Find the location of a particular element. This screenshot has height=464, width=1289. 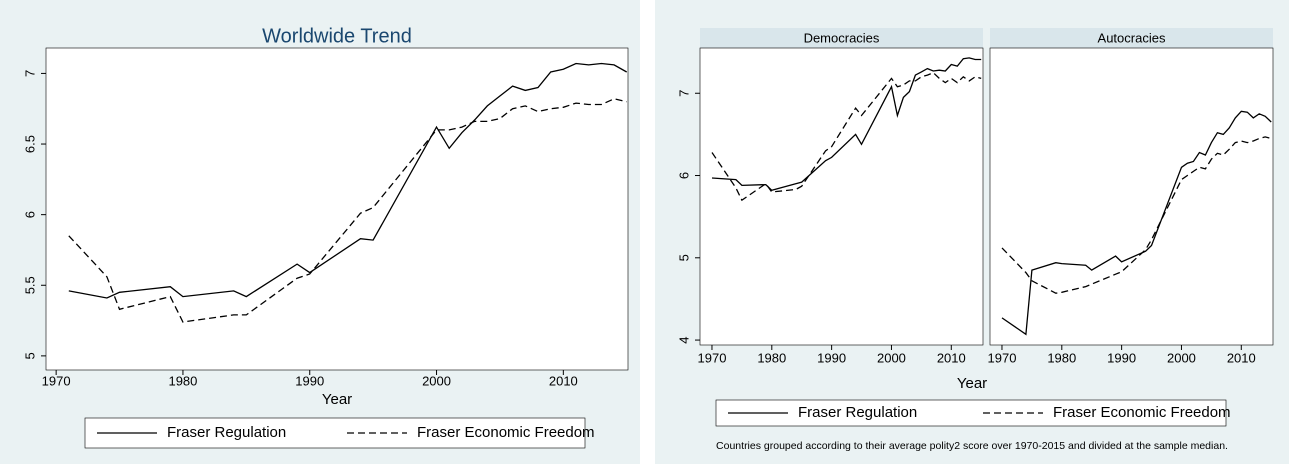

panel-title: Democracies is located at coordinates (842, 37).